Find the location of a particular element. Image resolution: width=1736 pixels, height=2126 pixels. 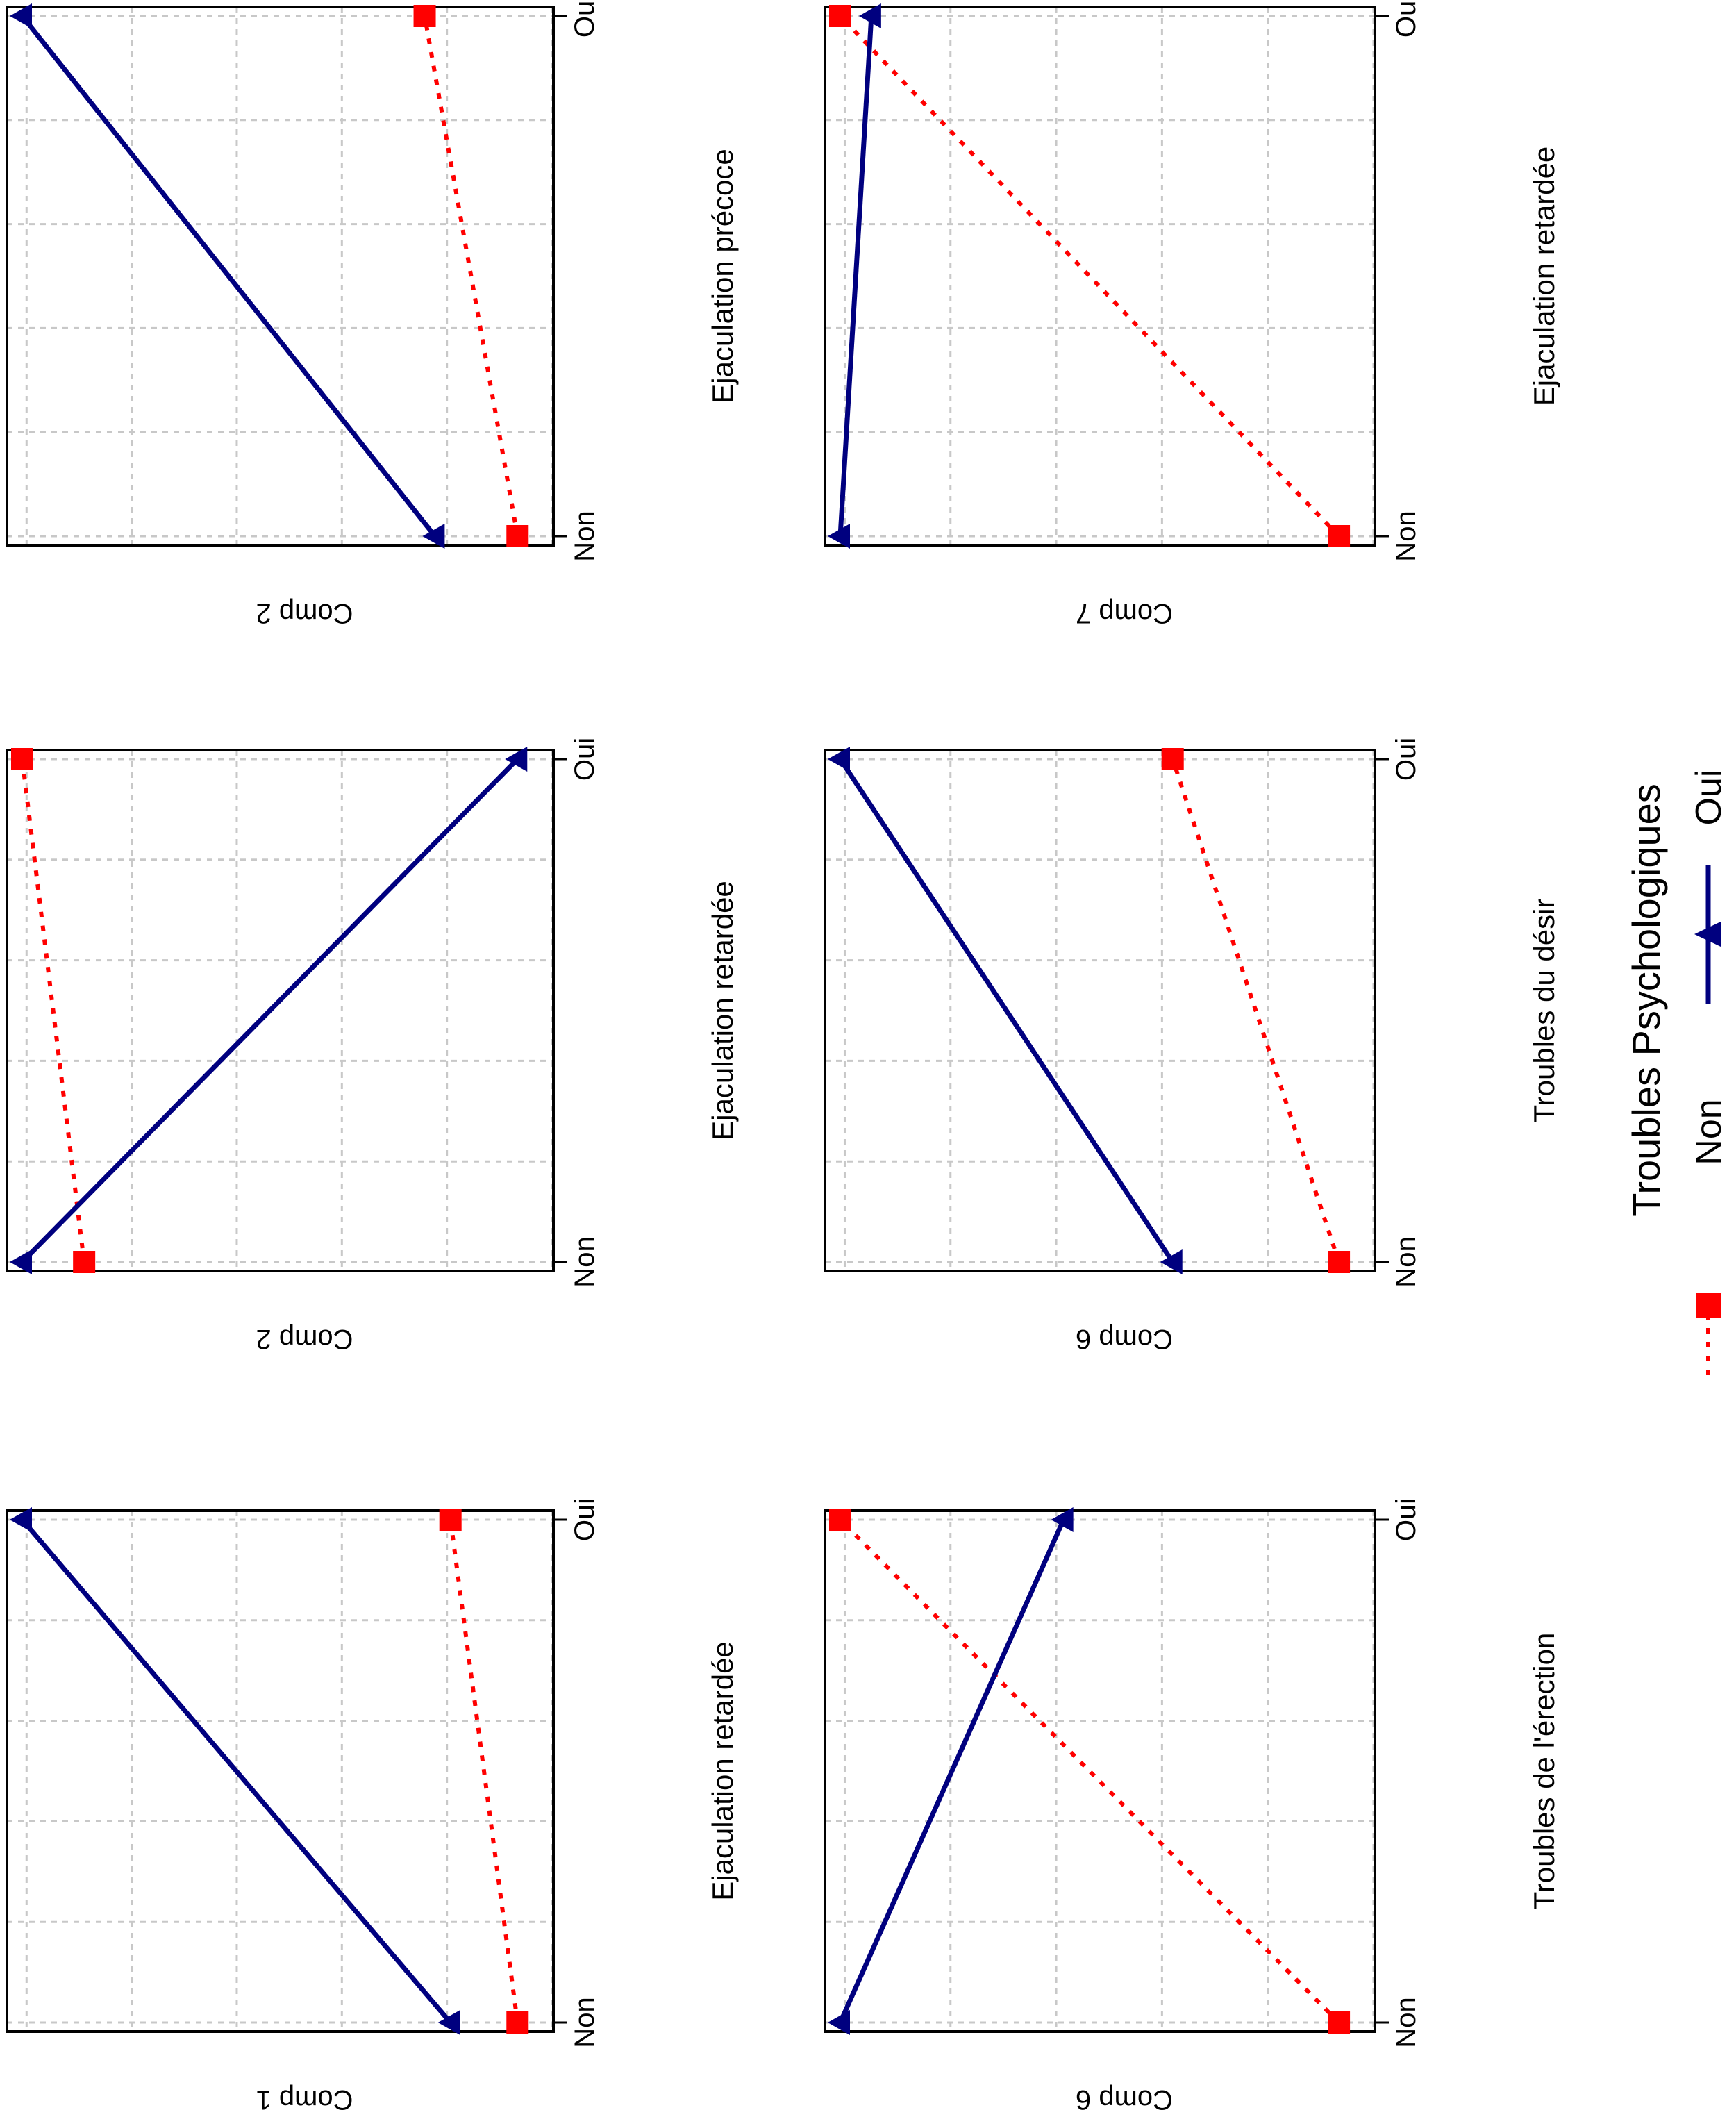

y-axis-label: Comp 7 is located at coordinates (1124, 613).